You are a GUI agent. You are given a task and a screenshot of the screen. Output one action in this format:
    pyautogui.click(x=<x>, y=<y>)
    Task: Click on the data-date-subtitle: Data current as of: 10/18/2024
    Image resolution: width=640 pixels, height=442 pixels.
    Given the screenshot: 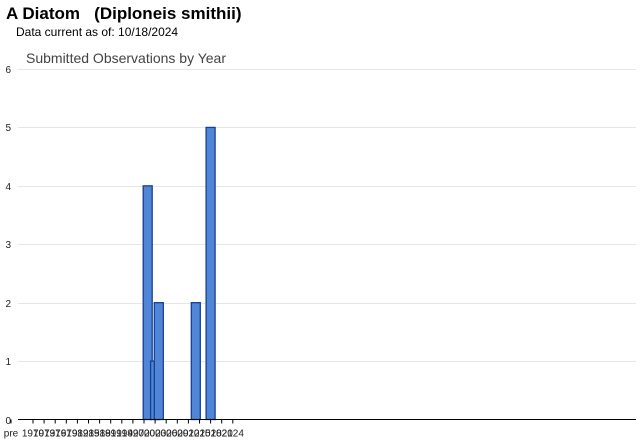 What is the action you would take?
    pyautogui.click(x=97, y=32)
    